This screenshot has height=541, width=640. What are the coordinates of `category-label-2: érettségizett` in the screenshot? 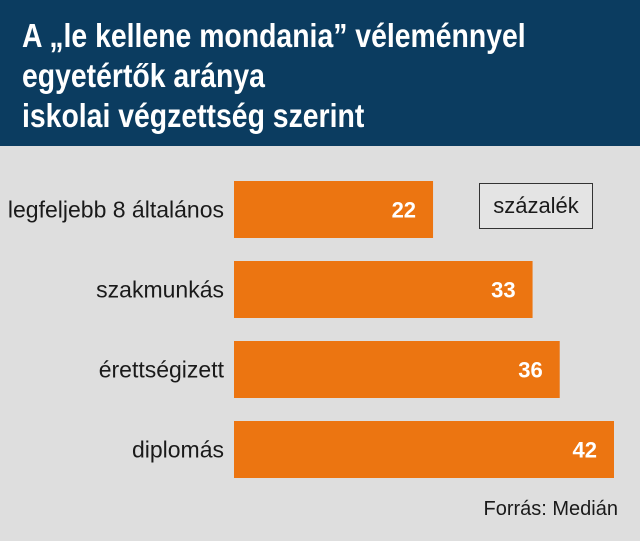 It's located at (162, 370).